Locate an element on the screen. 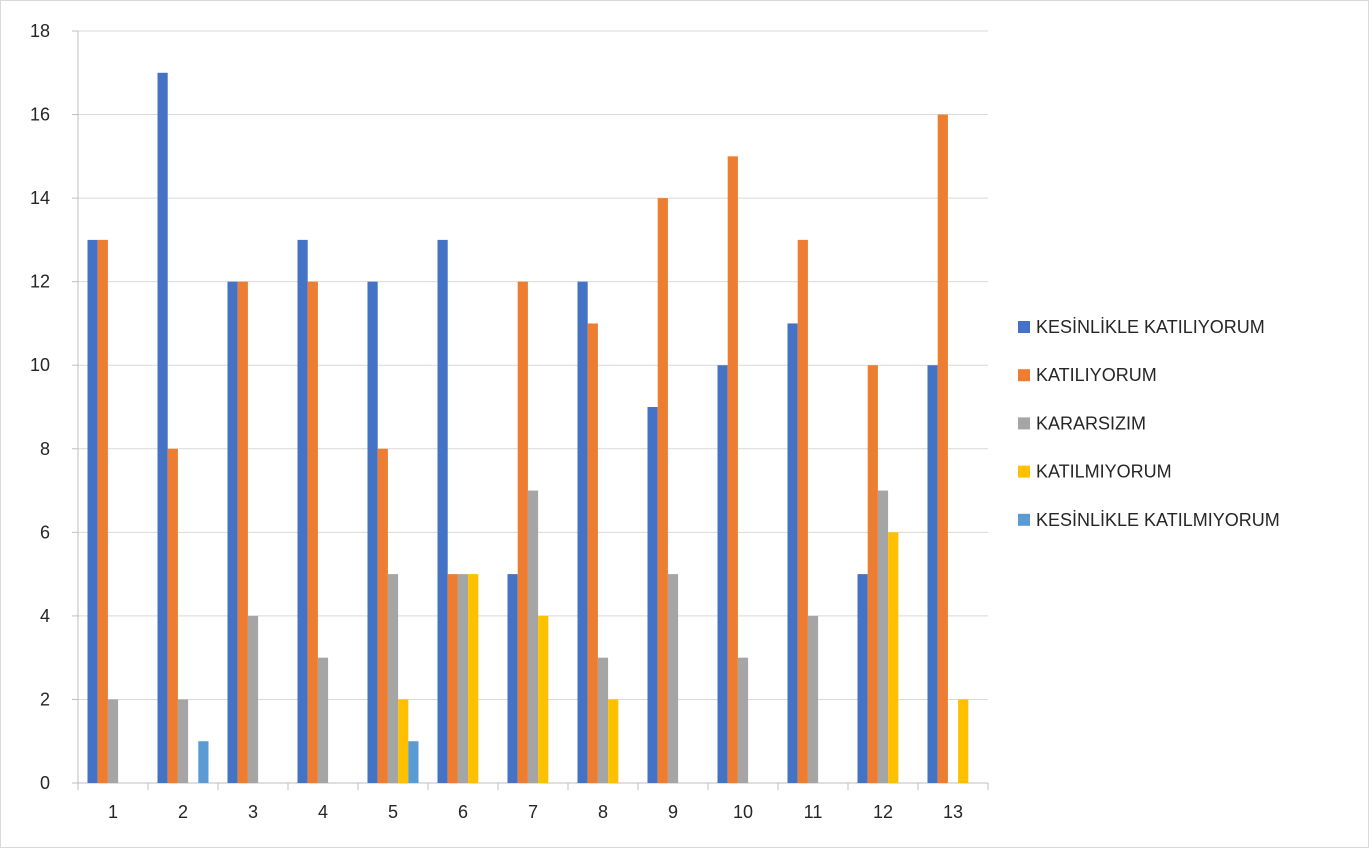  x-tick-label-1: 1 is located at coordinates (113, 812).